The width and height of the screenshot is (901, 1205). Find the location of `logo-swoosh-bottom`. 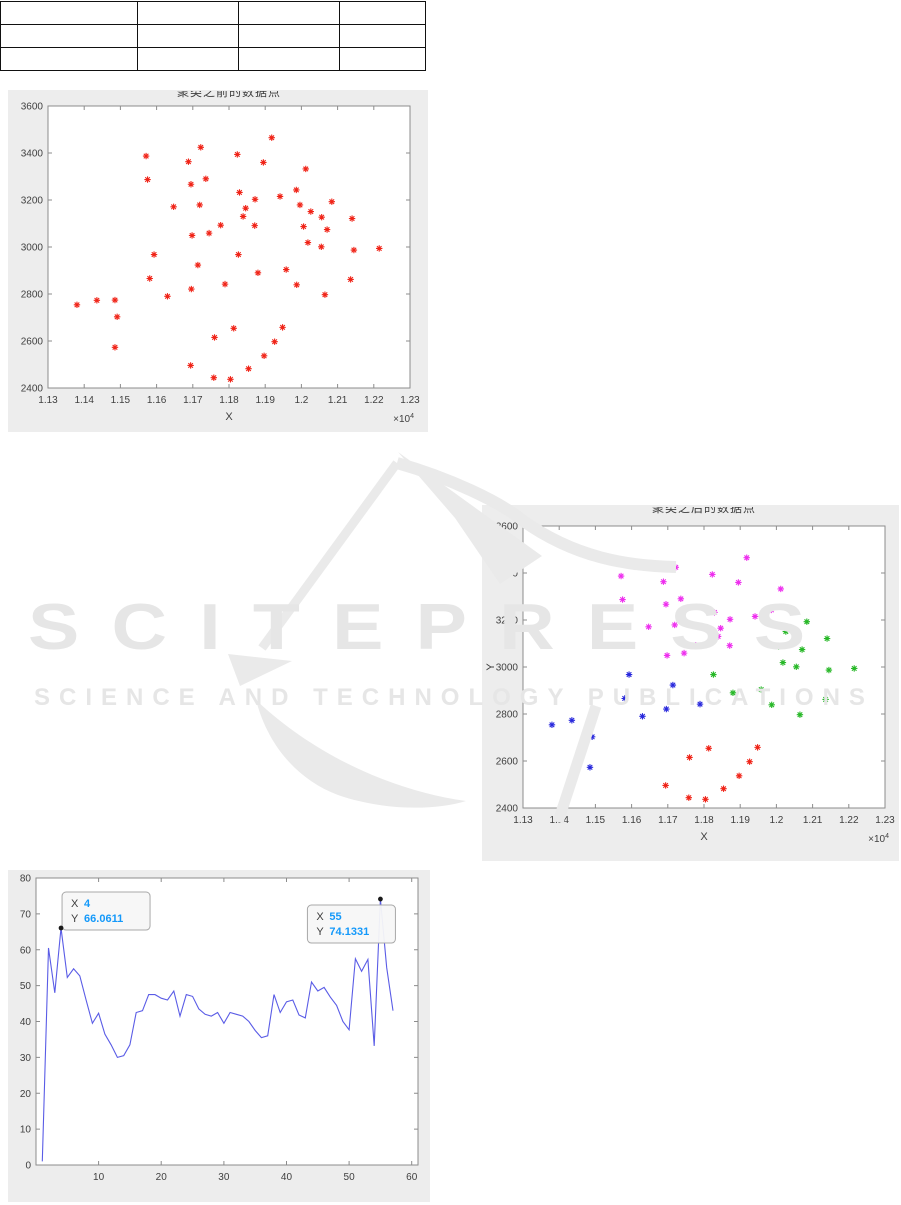

logo-swoosh-bottom is located at coordinates (361, 754).